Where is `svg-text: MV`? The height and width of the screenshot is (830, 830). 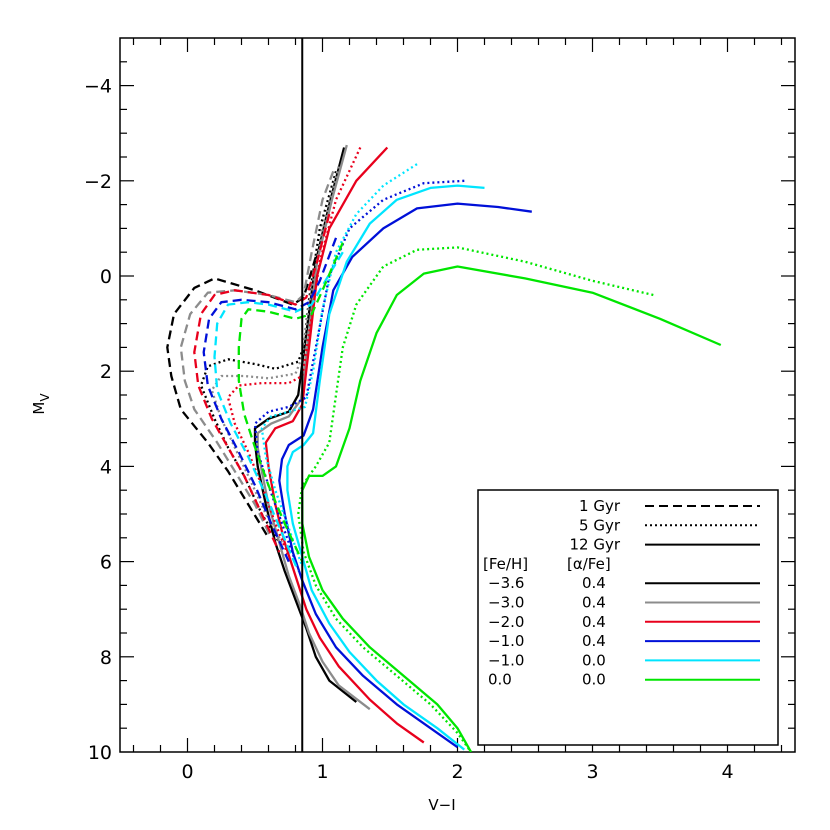
svg-text: MV is located at coordinates (41, 404).